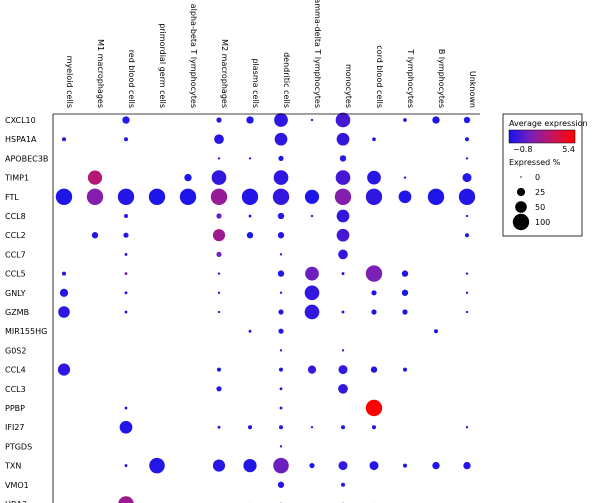 The width and height of the screenshot is (600, 503). What do you see at coordinates (126, 408) in the screenshot?
I see `dot-ppbp-red-blood-cells` at bounding box center [126, 408].